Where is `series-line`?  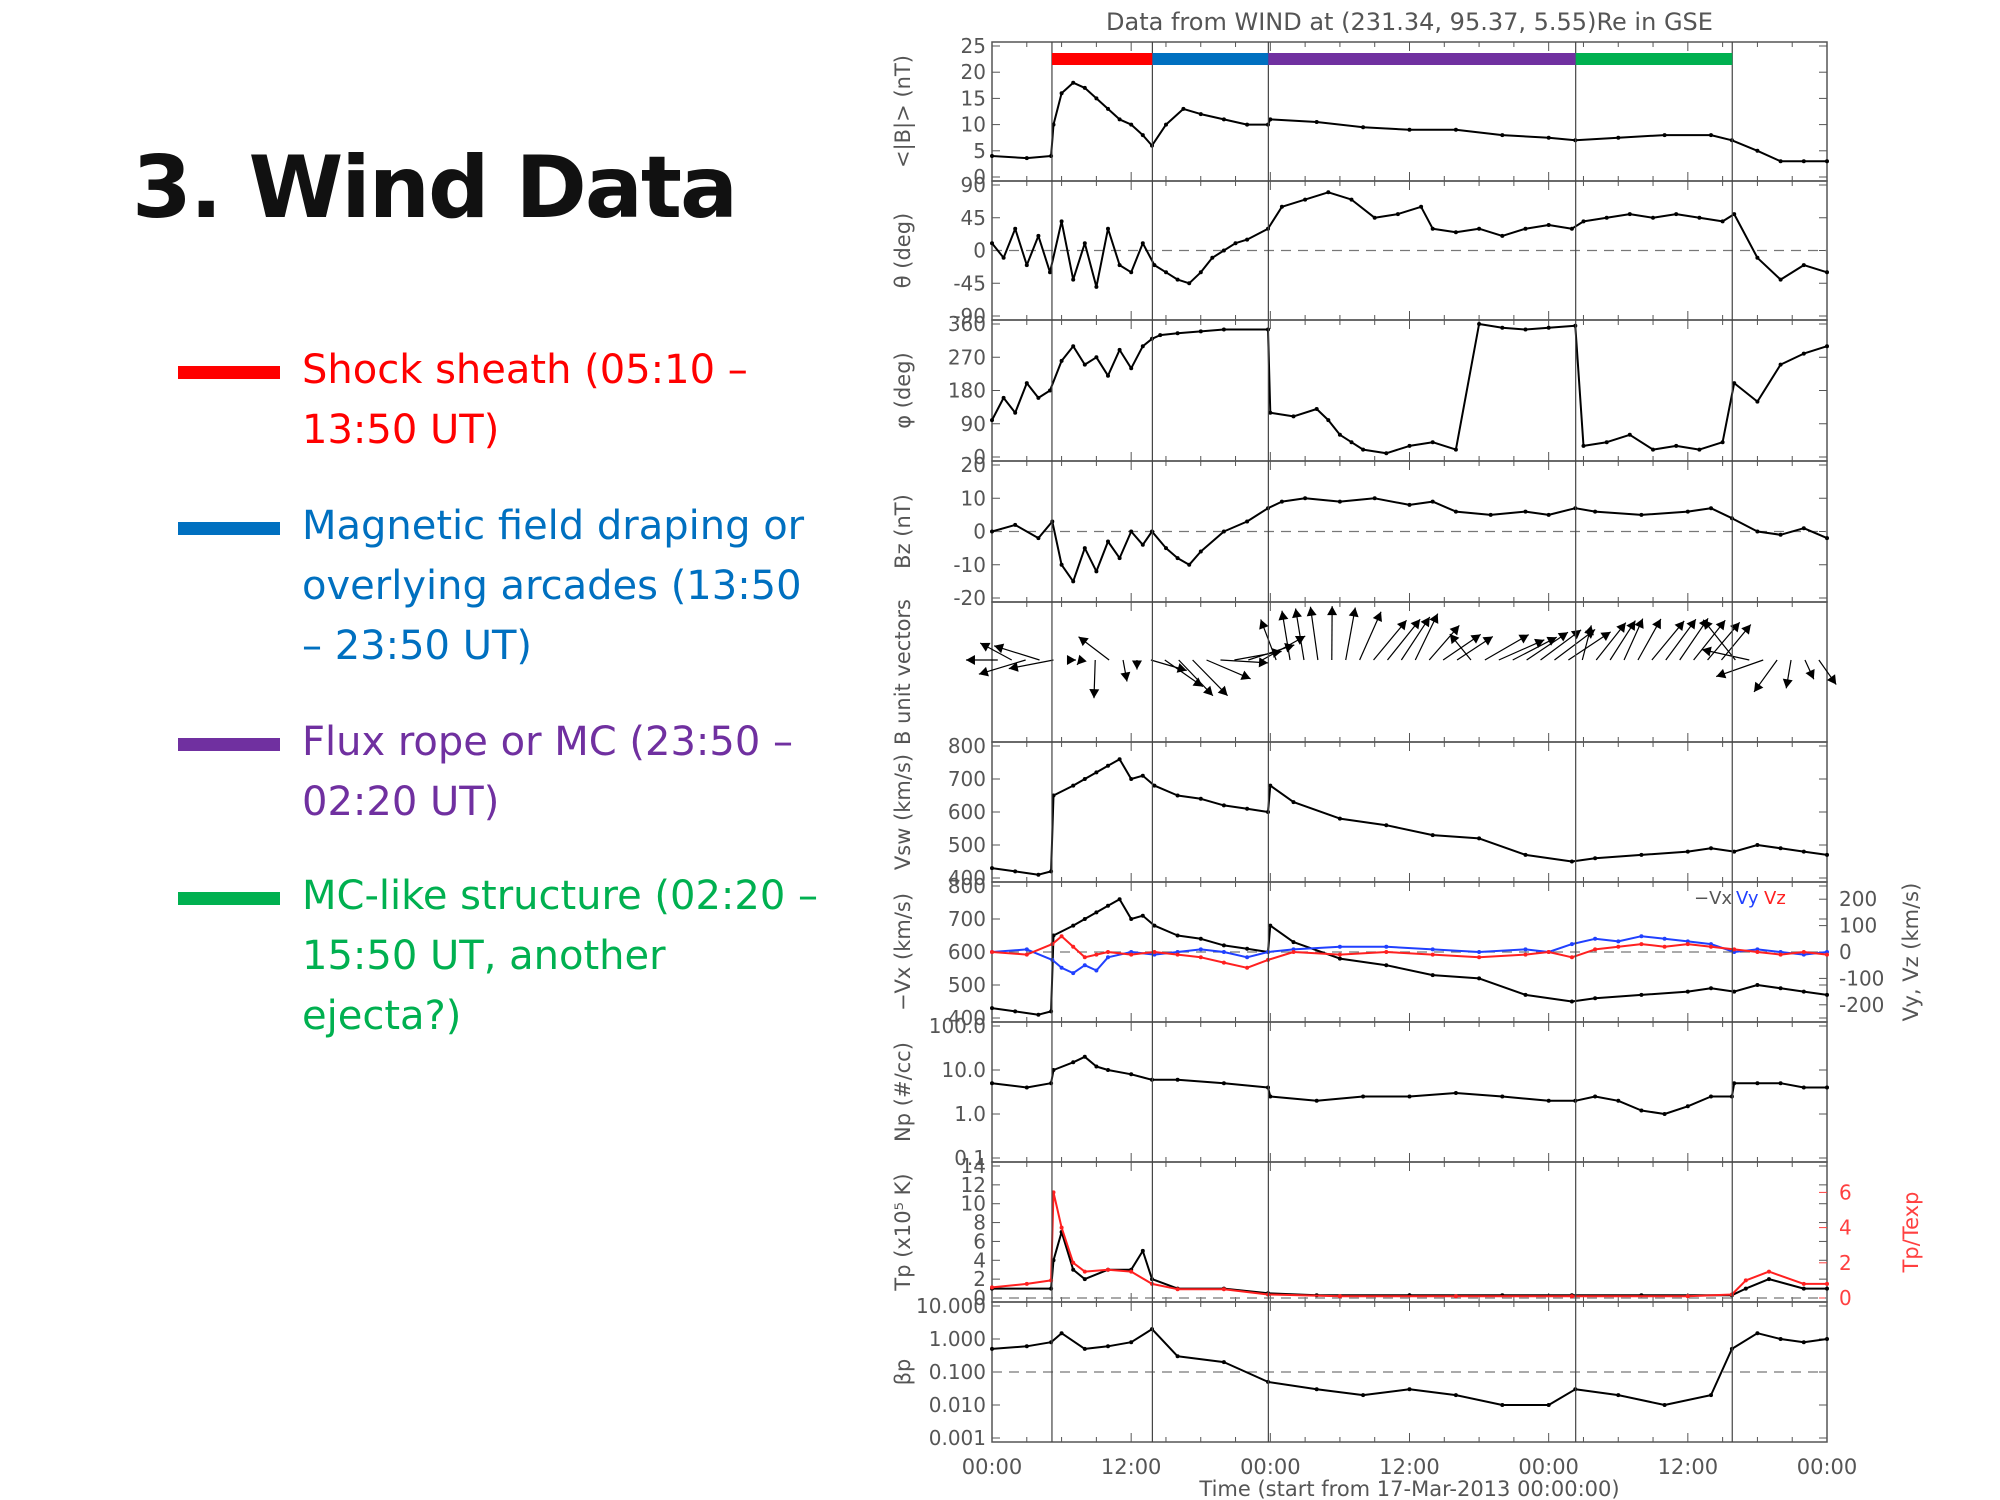
series-line is located at coordinates (1409, 540).